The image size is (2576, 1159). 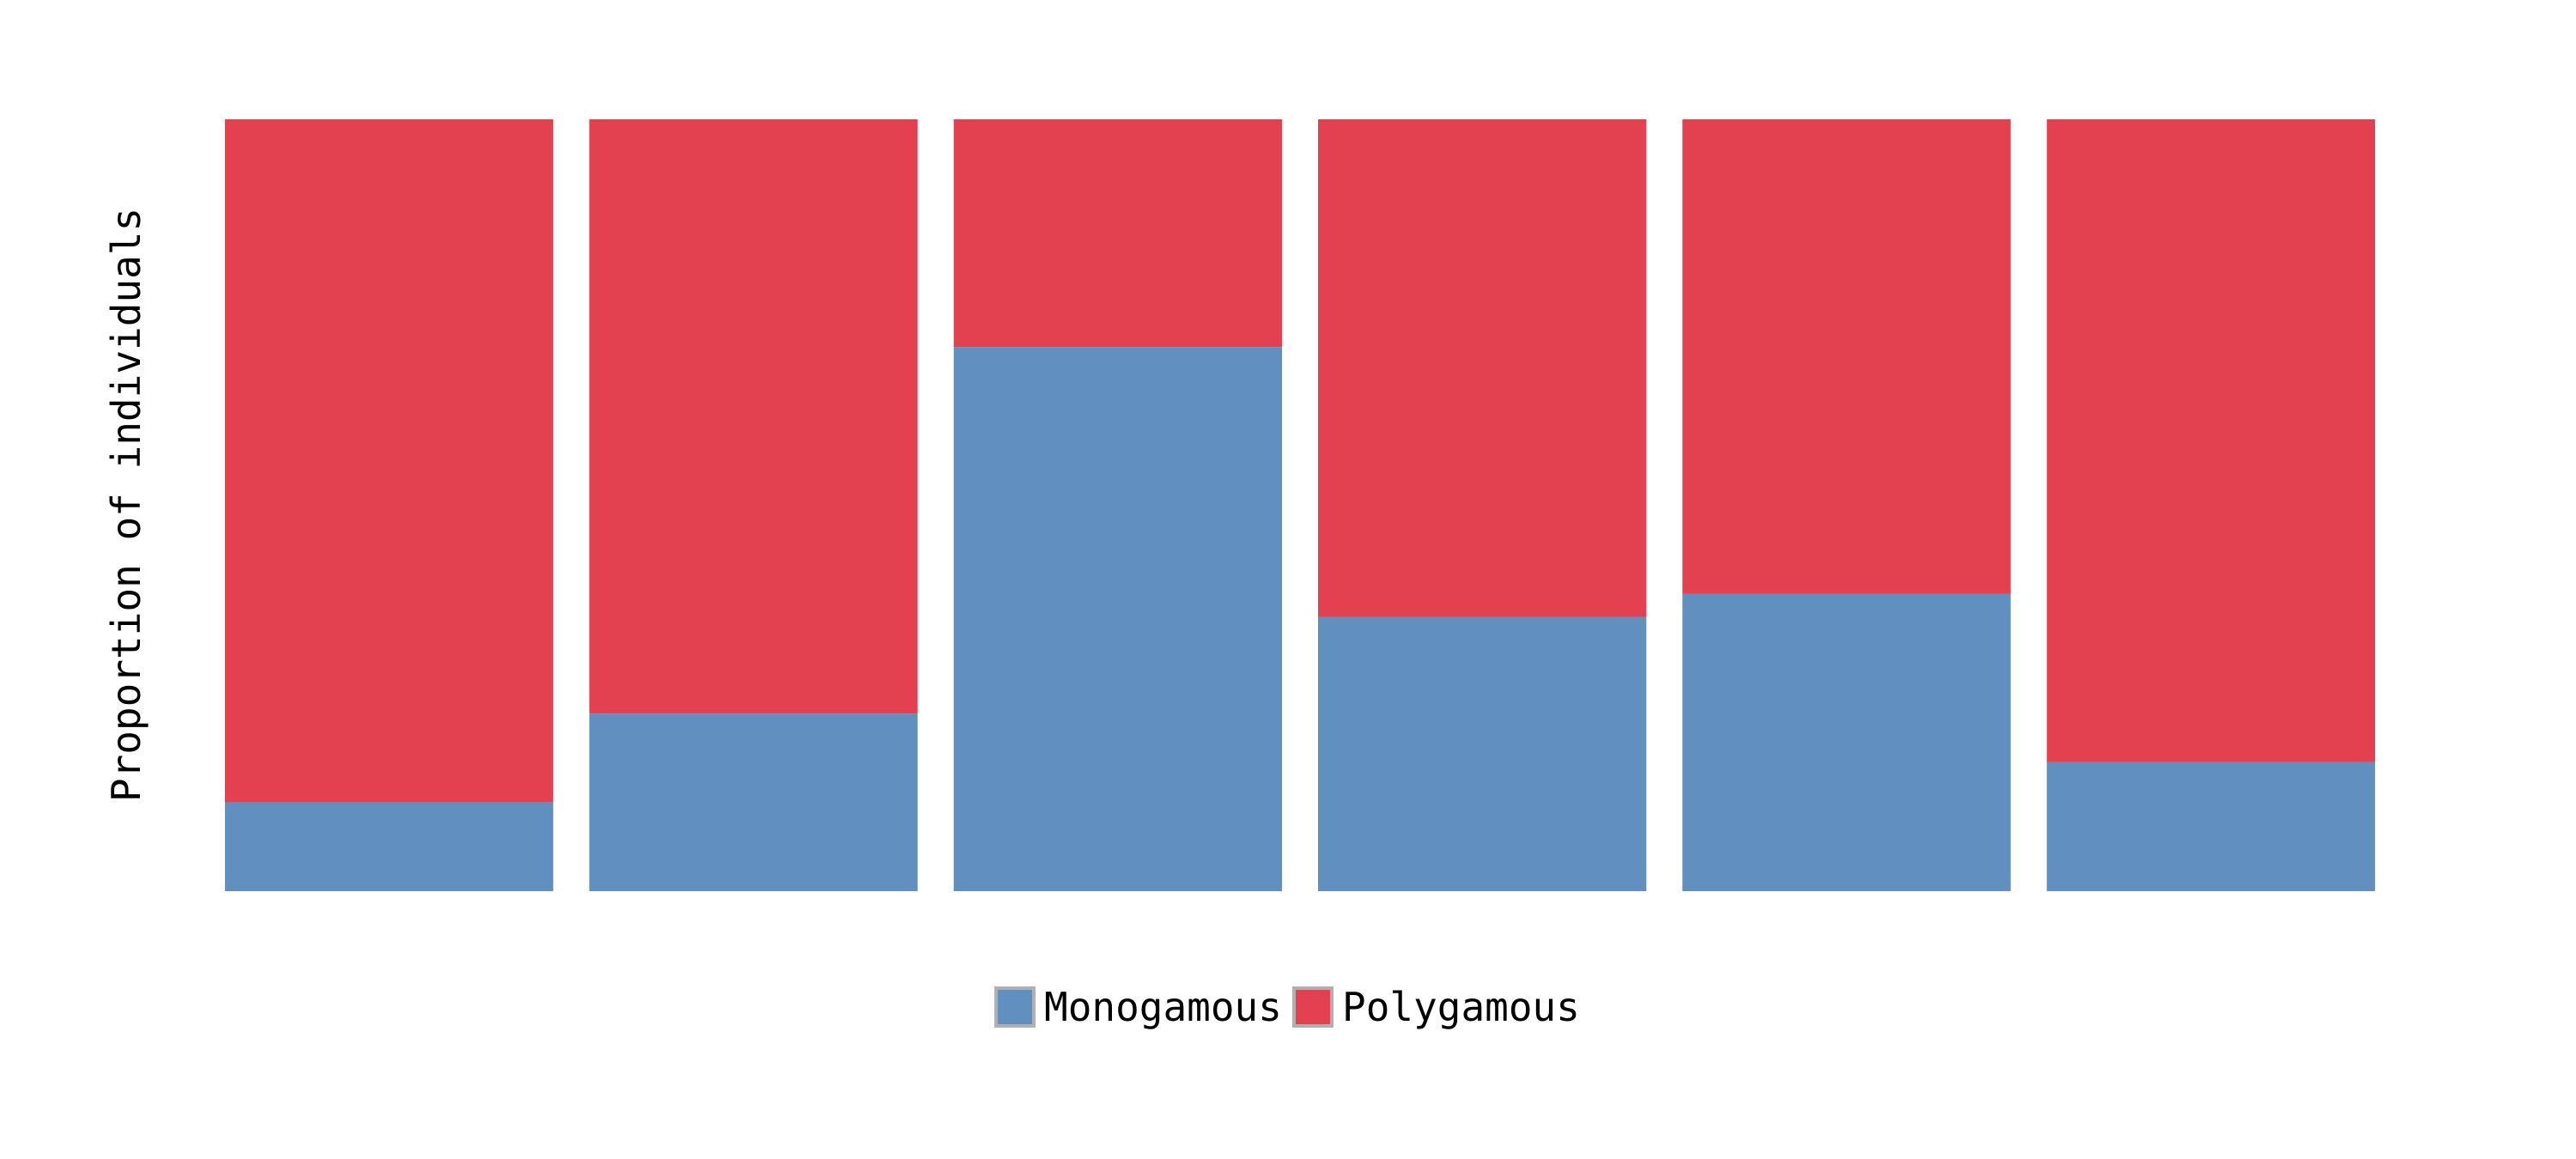 What do you see at coordinates (1163, 1007) in the screenshot?
I see `legend-label-monogamous: Monogamous` at bounding box center [1163, 1007].